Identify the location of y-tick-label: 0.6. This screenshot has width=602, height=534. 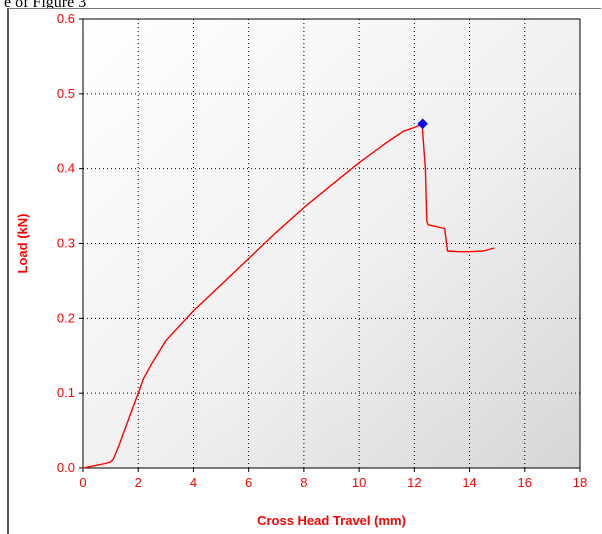
(66, 18).